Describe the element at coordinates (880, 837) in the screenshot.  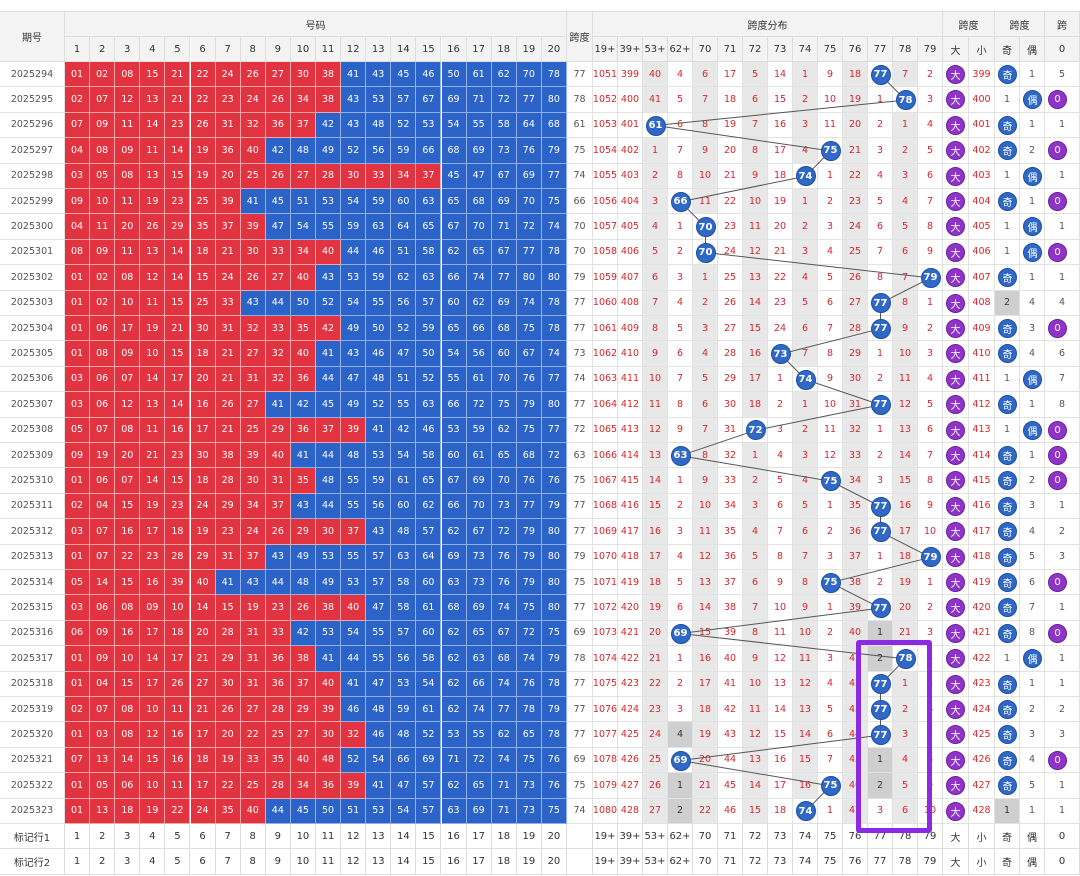
I see `footer-dist: 77` at that location.